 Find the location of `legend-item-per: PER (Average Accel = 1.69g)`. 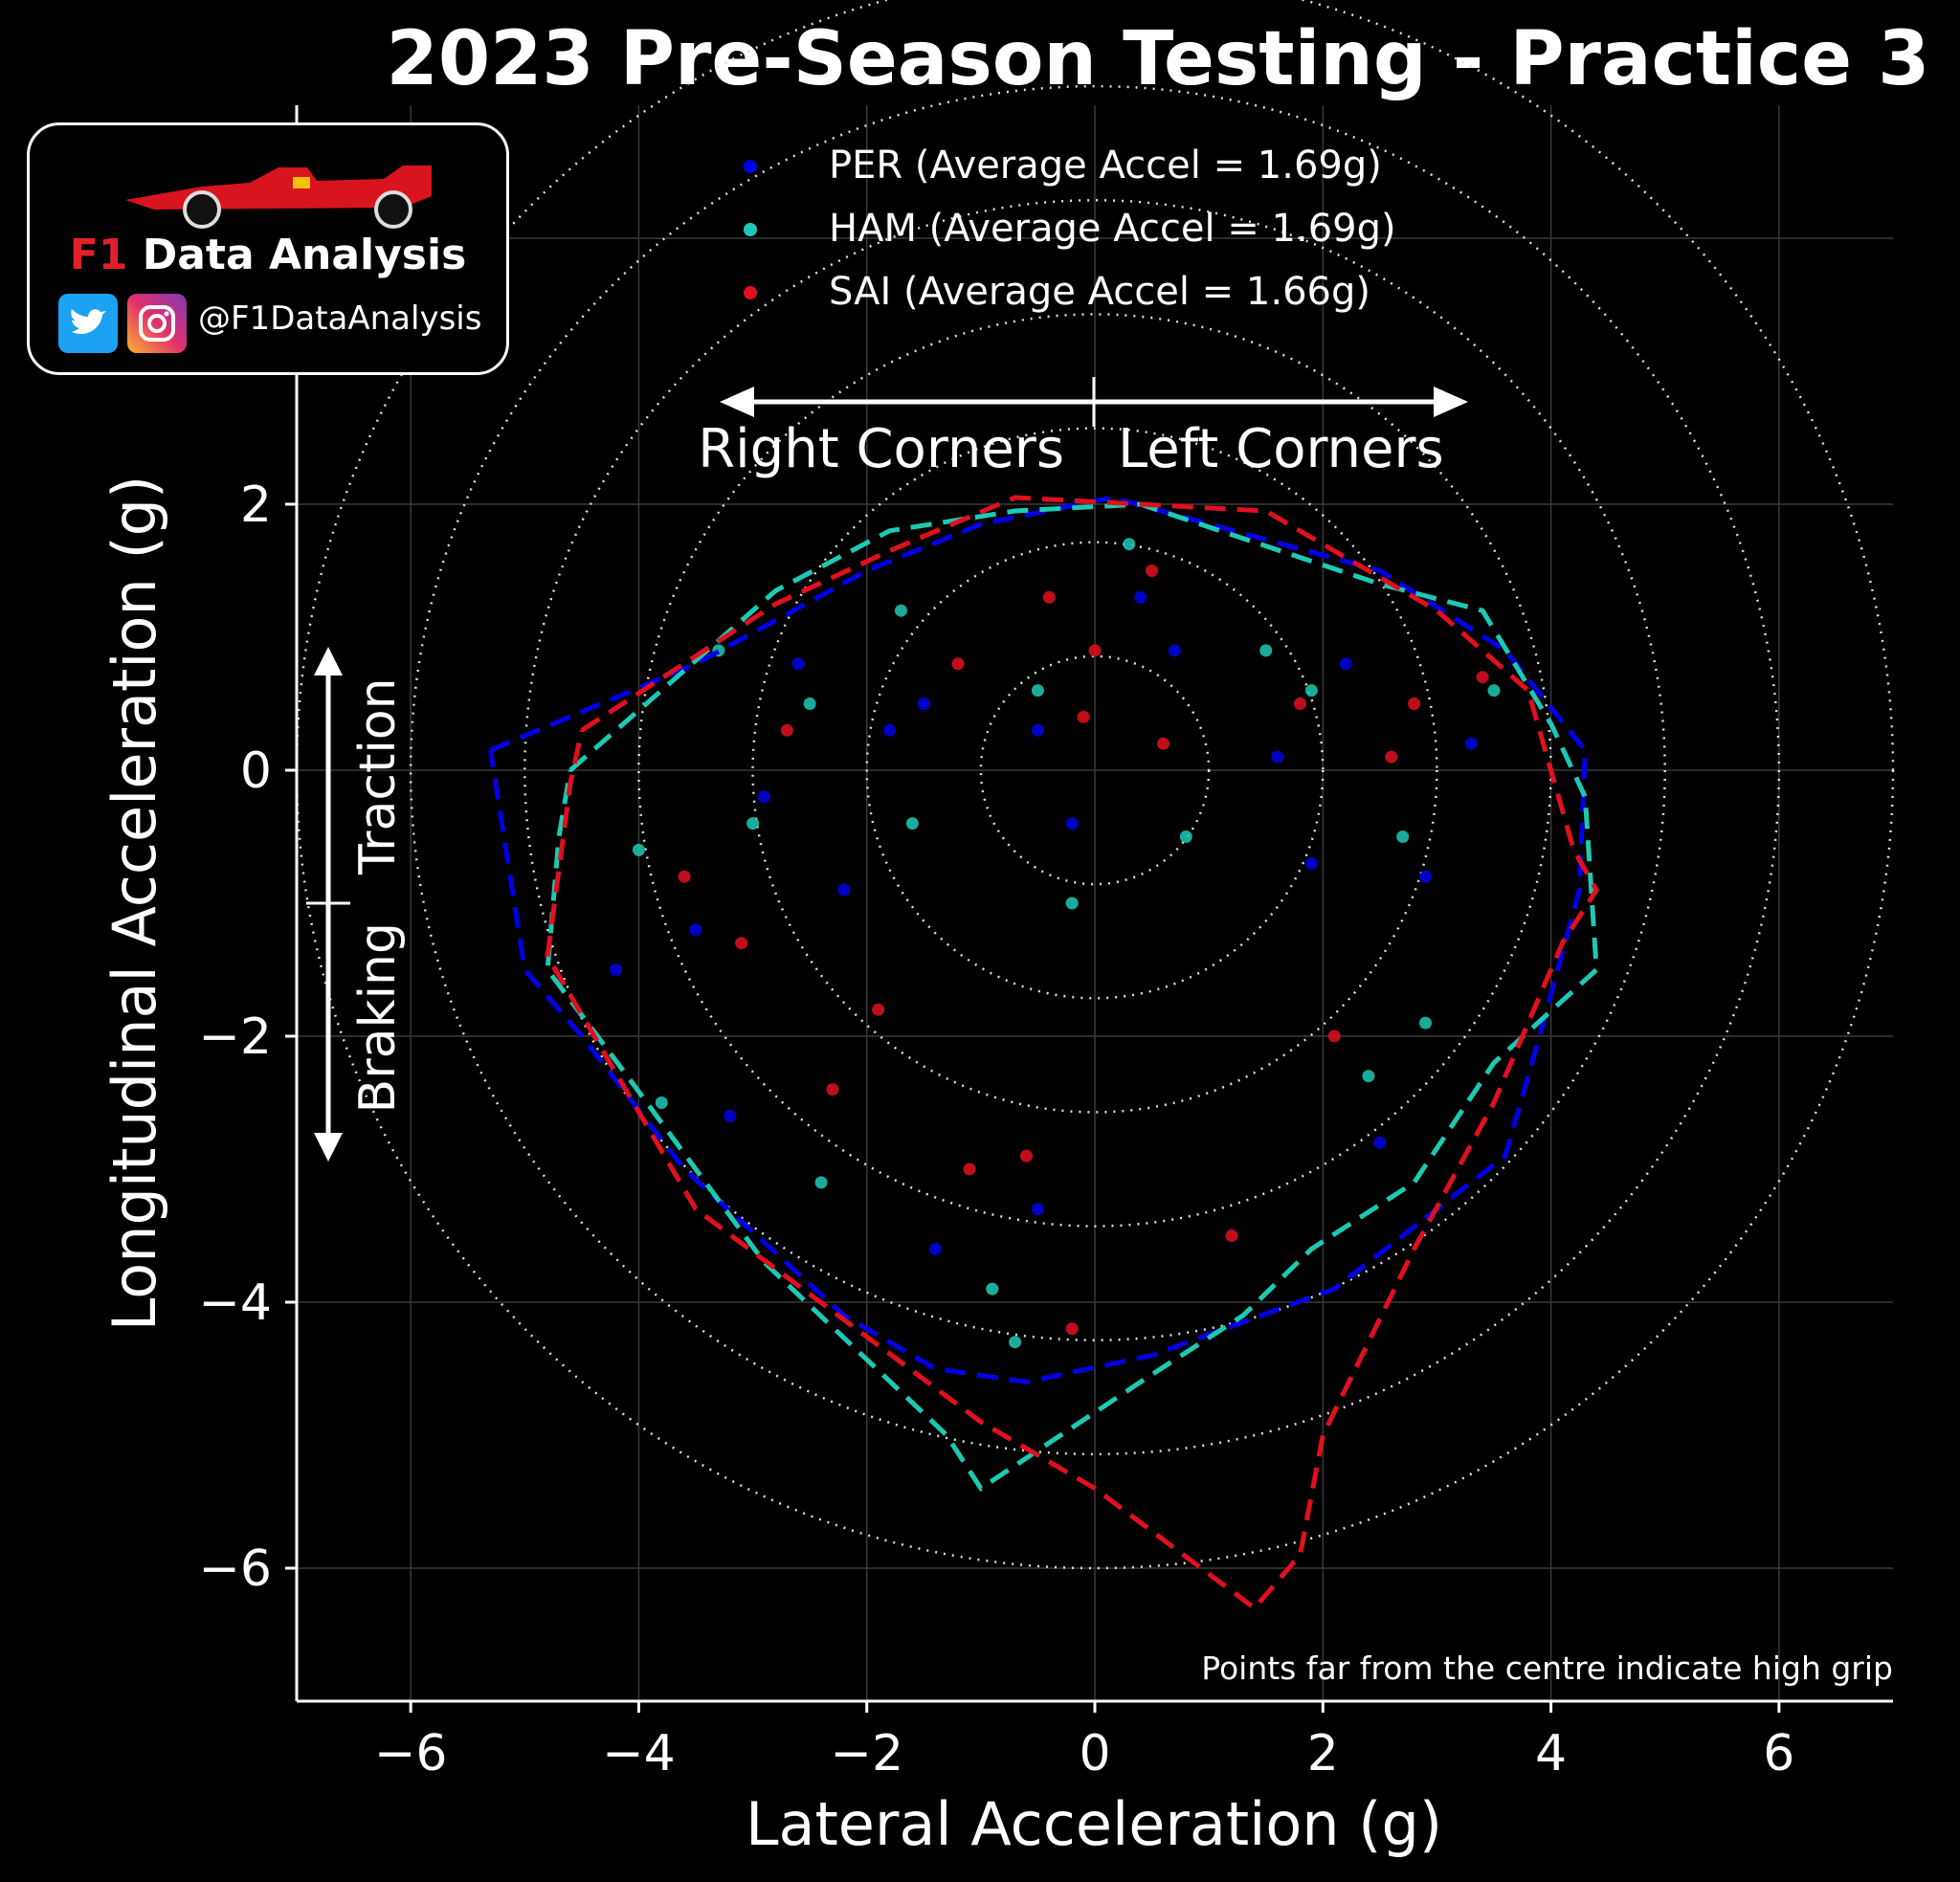

legend-item-per: PER (Average Accel = 1.69g) is located at coordinates (1063, 166).